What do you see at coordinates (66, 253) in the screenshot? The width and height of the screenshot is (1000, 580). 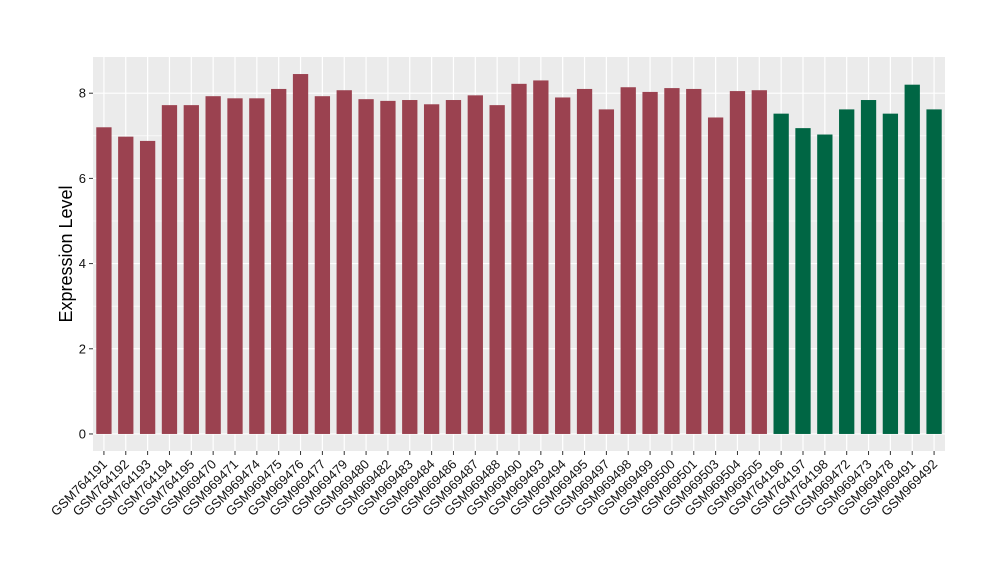 I see `y-axis-title: Expression Level` at bounding box center [66, 253].